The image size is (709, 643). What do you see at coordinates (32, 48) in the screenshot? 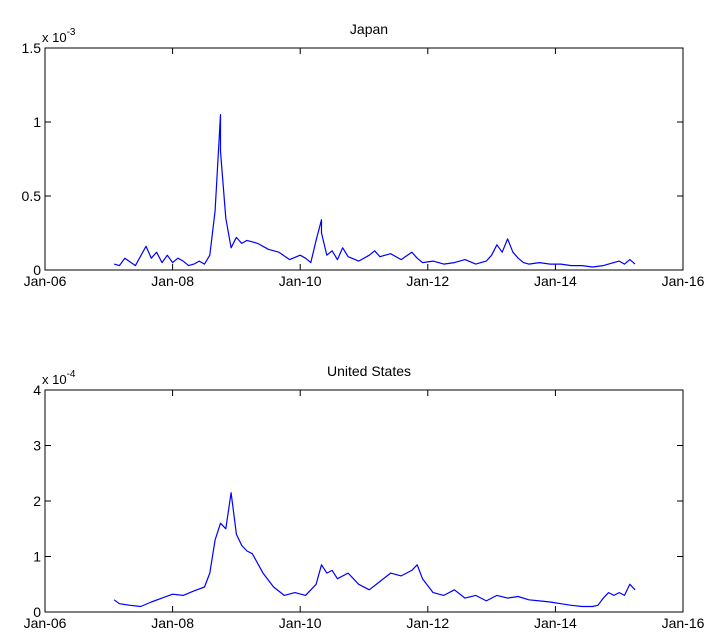
I see `y-tick-label: 1.5` at bounding box center [32, 48].